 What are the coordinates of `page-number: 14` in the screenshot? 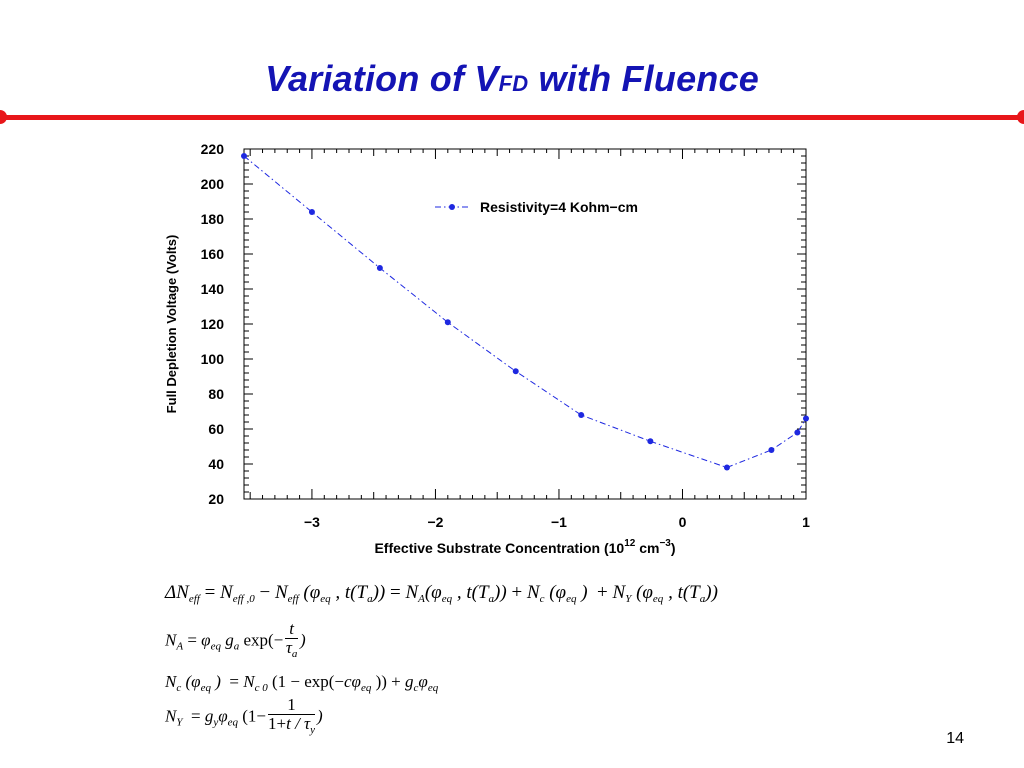 It's located at (955, 738).